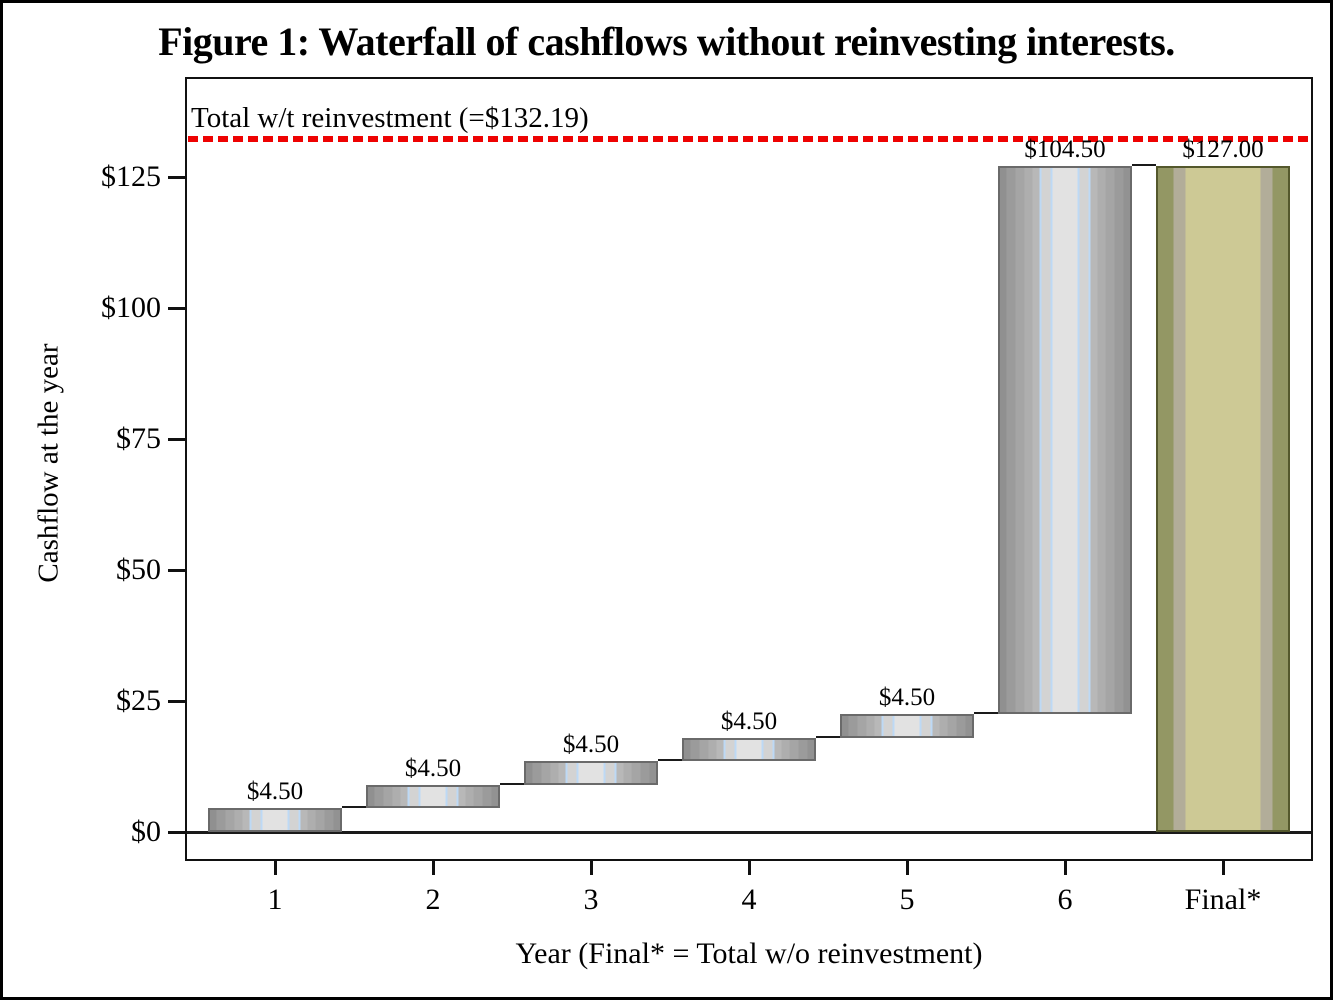 Image resolution: width=1333 pixels, height=1000 pixels. I want to click on x-tick-label: Final*, so click(1223, 899).